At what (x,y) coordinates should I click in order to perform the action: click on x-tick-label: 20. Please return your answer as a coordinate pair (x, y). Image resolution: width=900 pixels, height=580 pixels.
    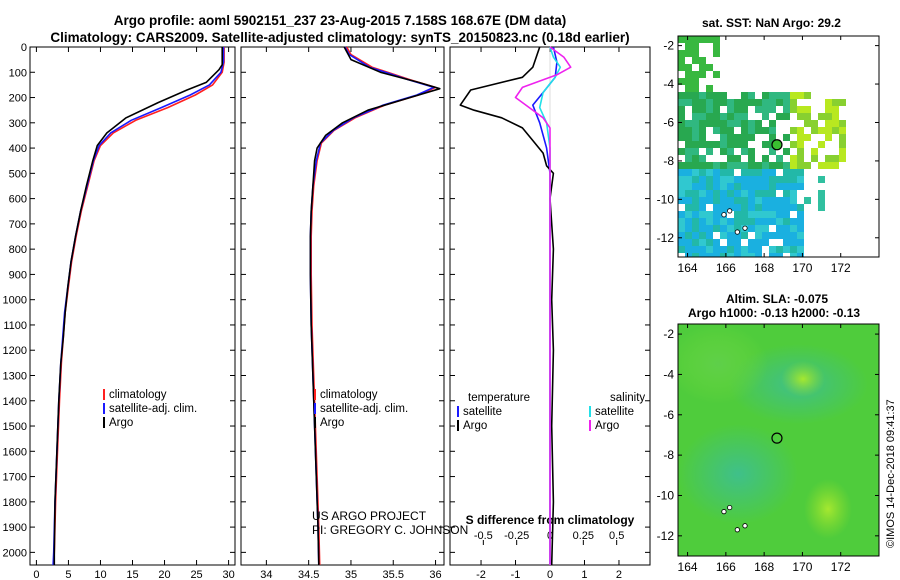
    Looking at the image, I should click on (164, 574).